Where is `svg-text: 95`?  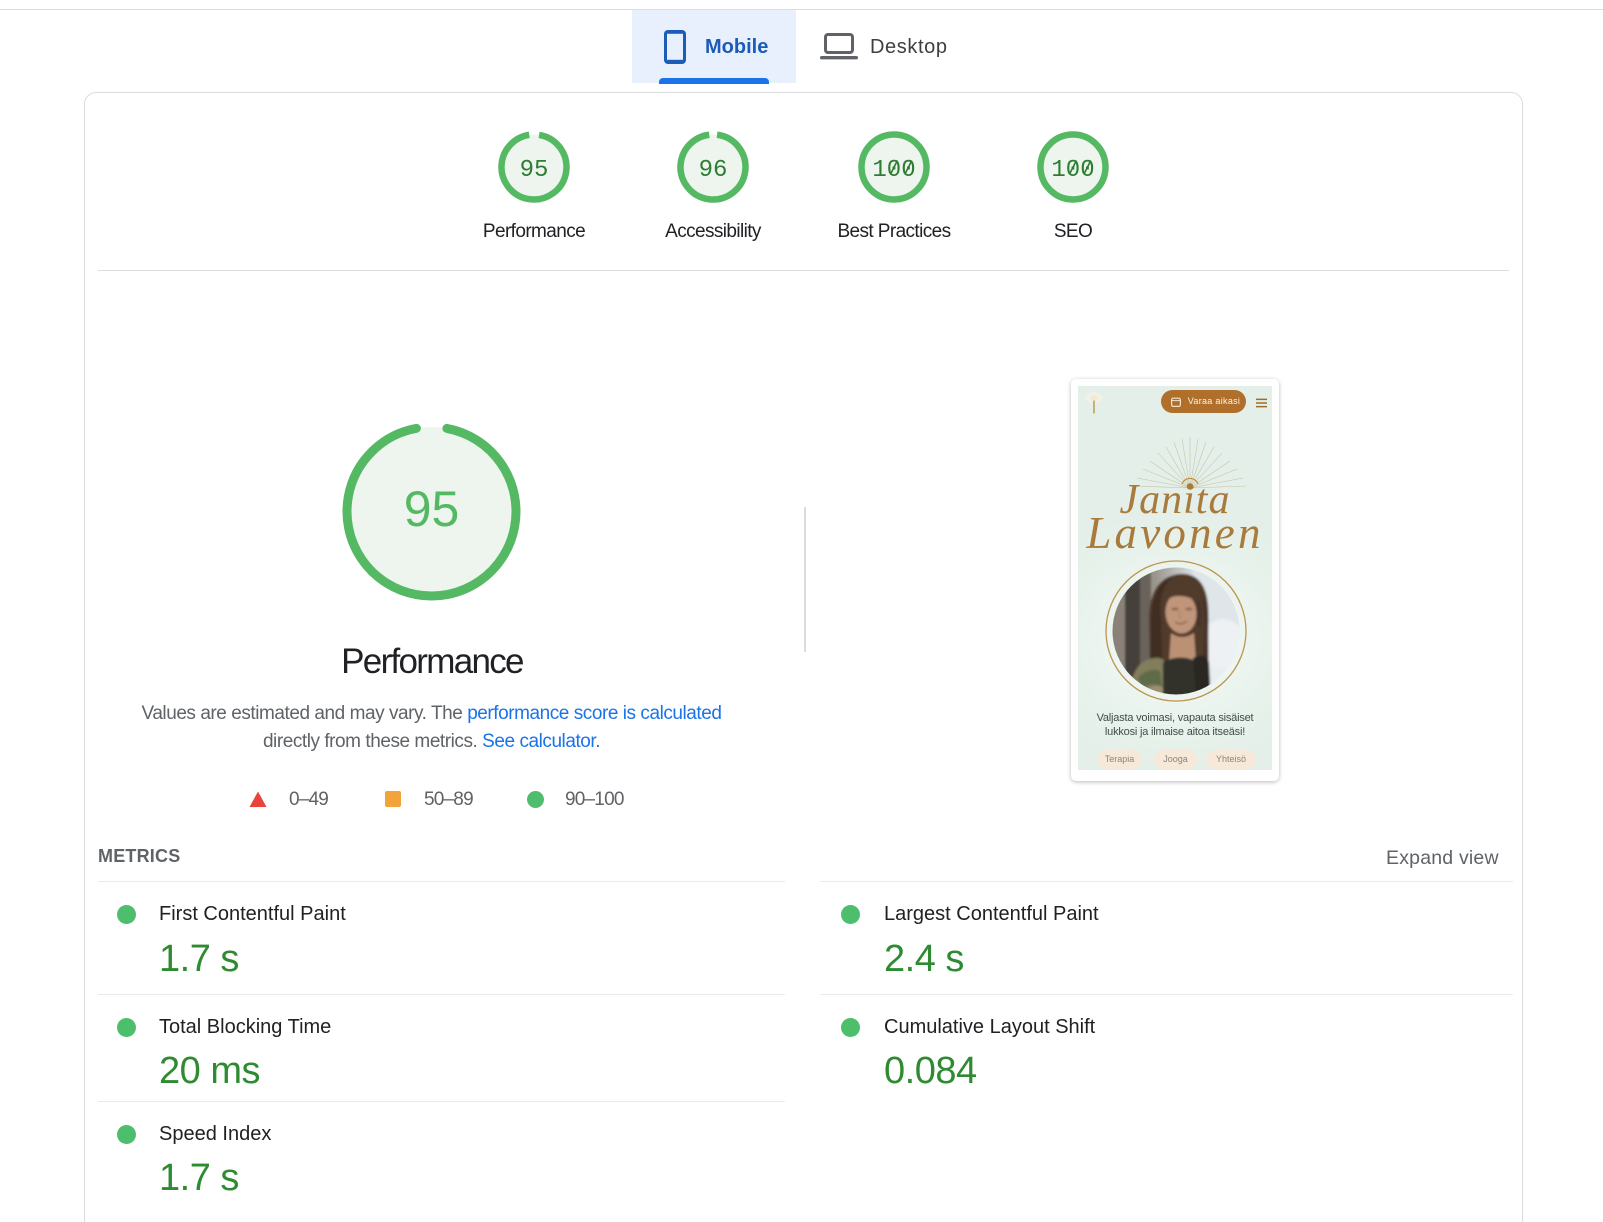 svg-text: 95 is located at coordinates (534, 170).